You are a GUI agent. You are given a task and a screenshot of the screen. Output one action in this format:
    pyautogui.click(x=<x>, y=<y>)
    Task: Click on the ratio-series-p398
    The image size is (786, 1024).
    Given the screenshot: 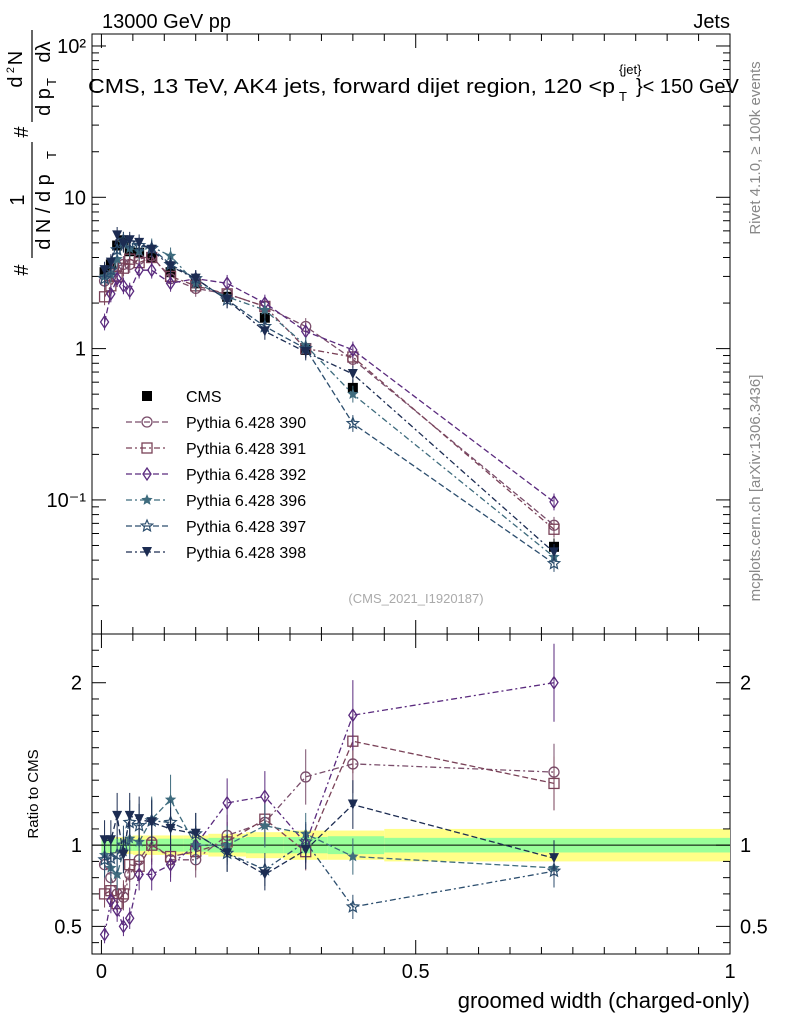 What is the action you would take?
    pyautogui.click(x=329, y=835)
    